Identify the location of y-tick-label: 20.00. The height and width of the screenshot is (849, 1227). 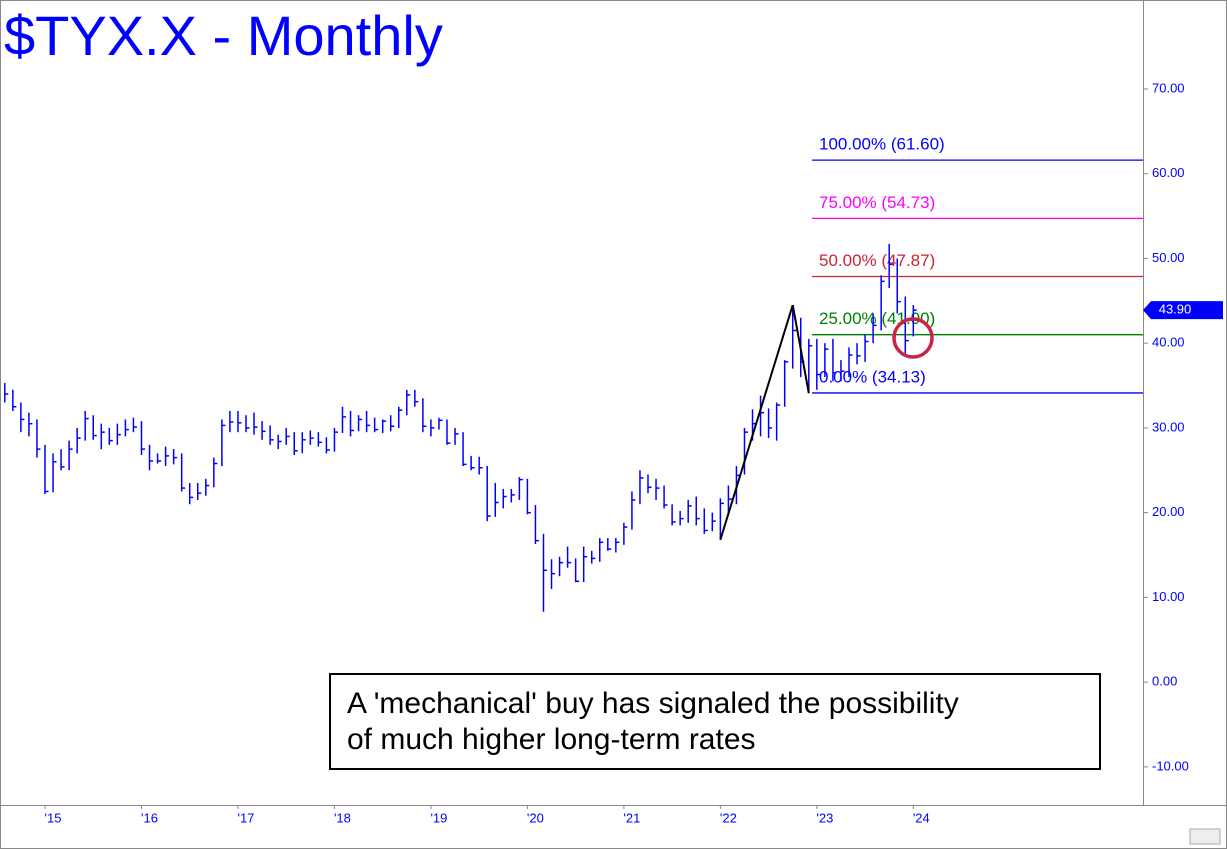
(1168, 511).